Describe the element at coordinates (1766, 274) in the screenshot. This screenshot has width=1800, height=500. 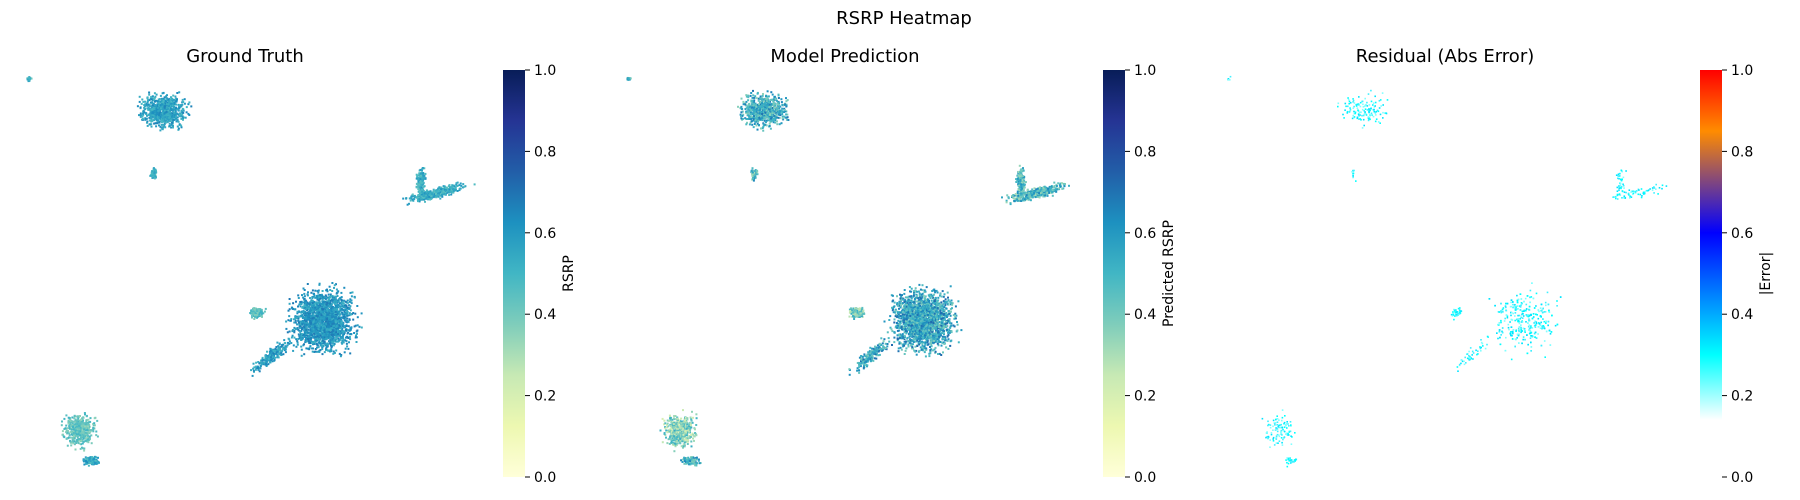
I see `colorbar-label: |Error|` at that location.